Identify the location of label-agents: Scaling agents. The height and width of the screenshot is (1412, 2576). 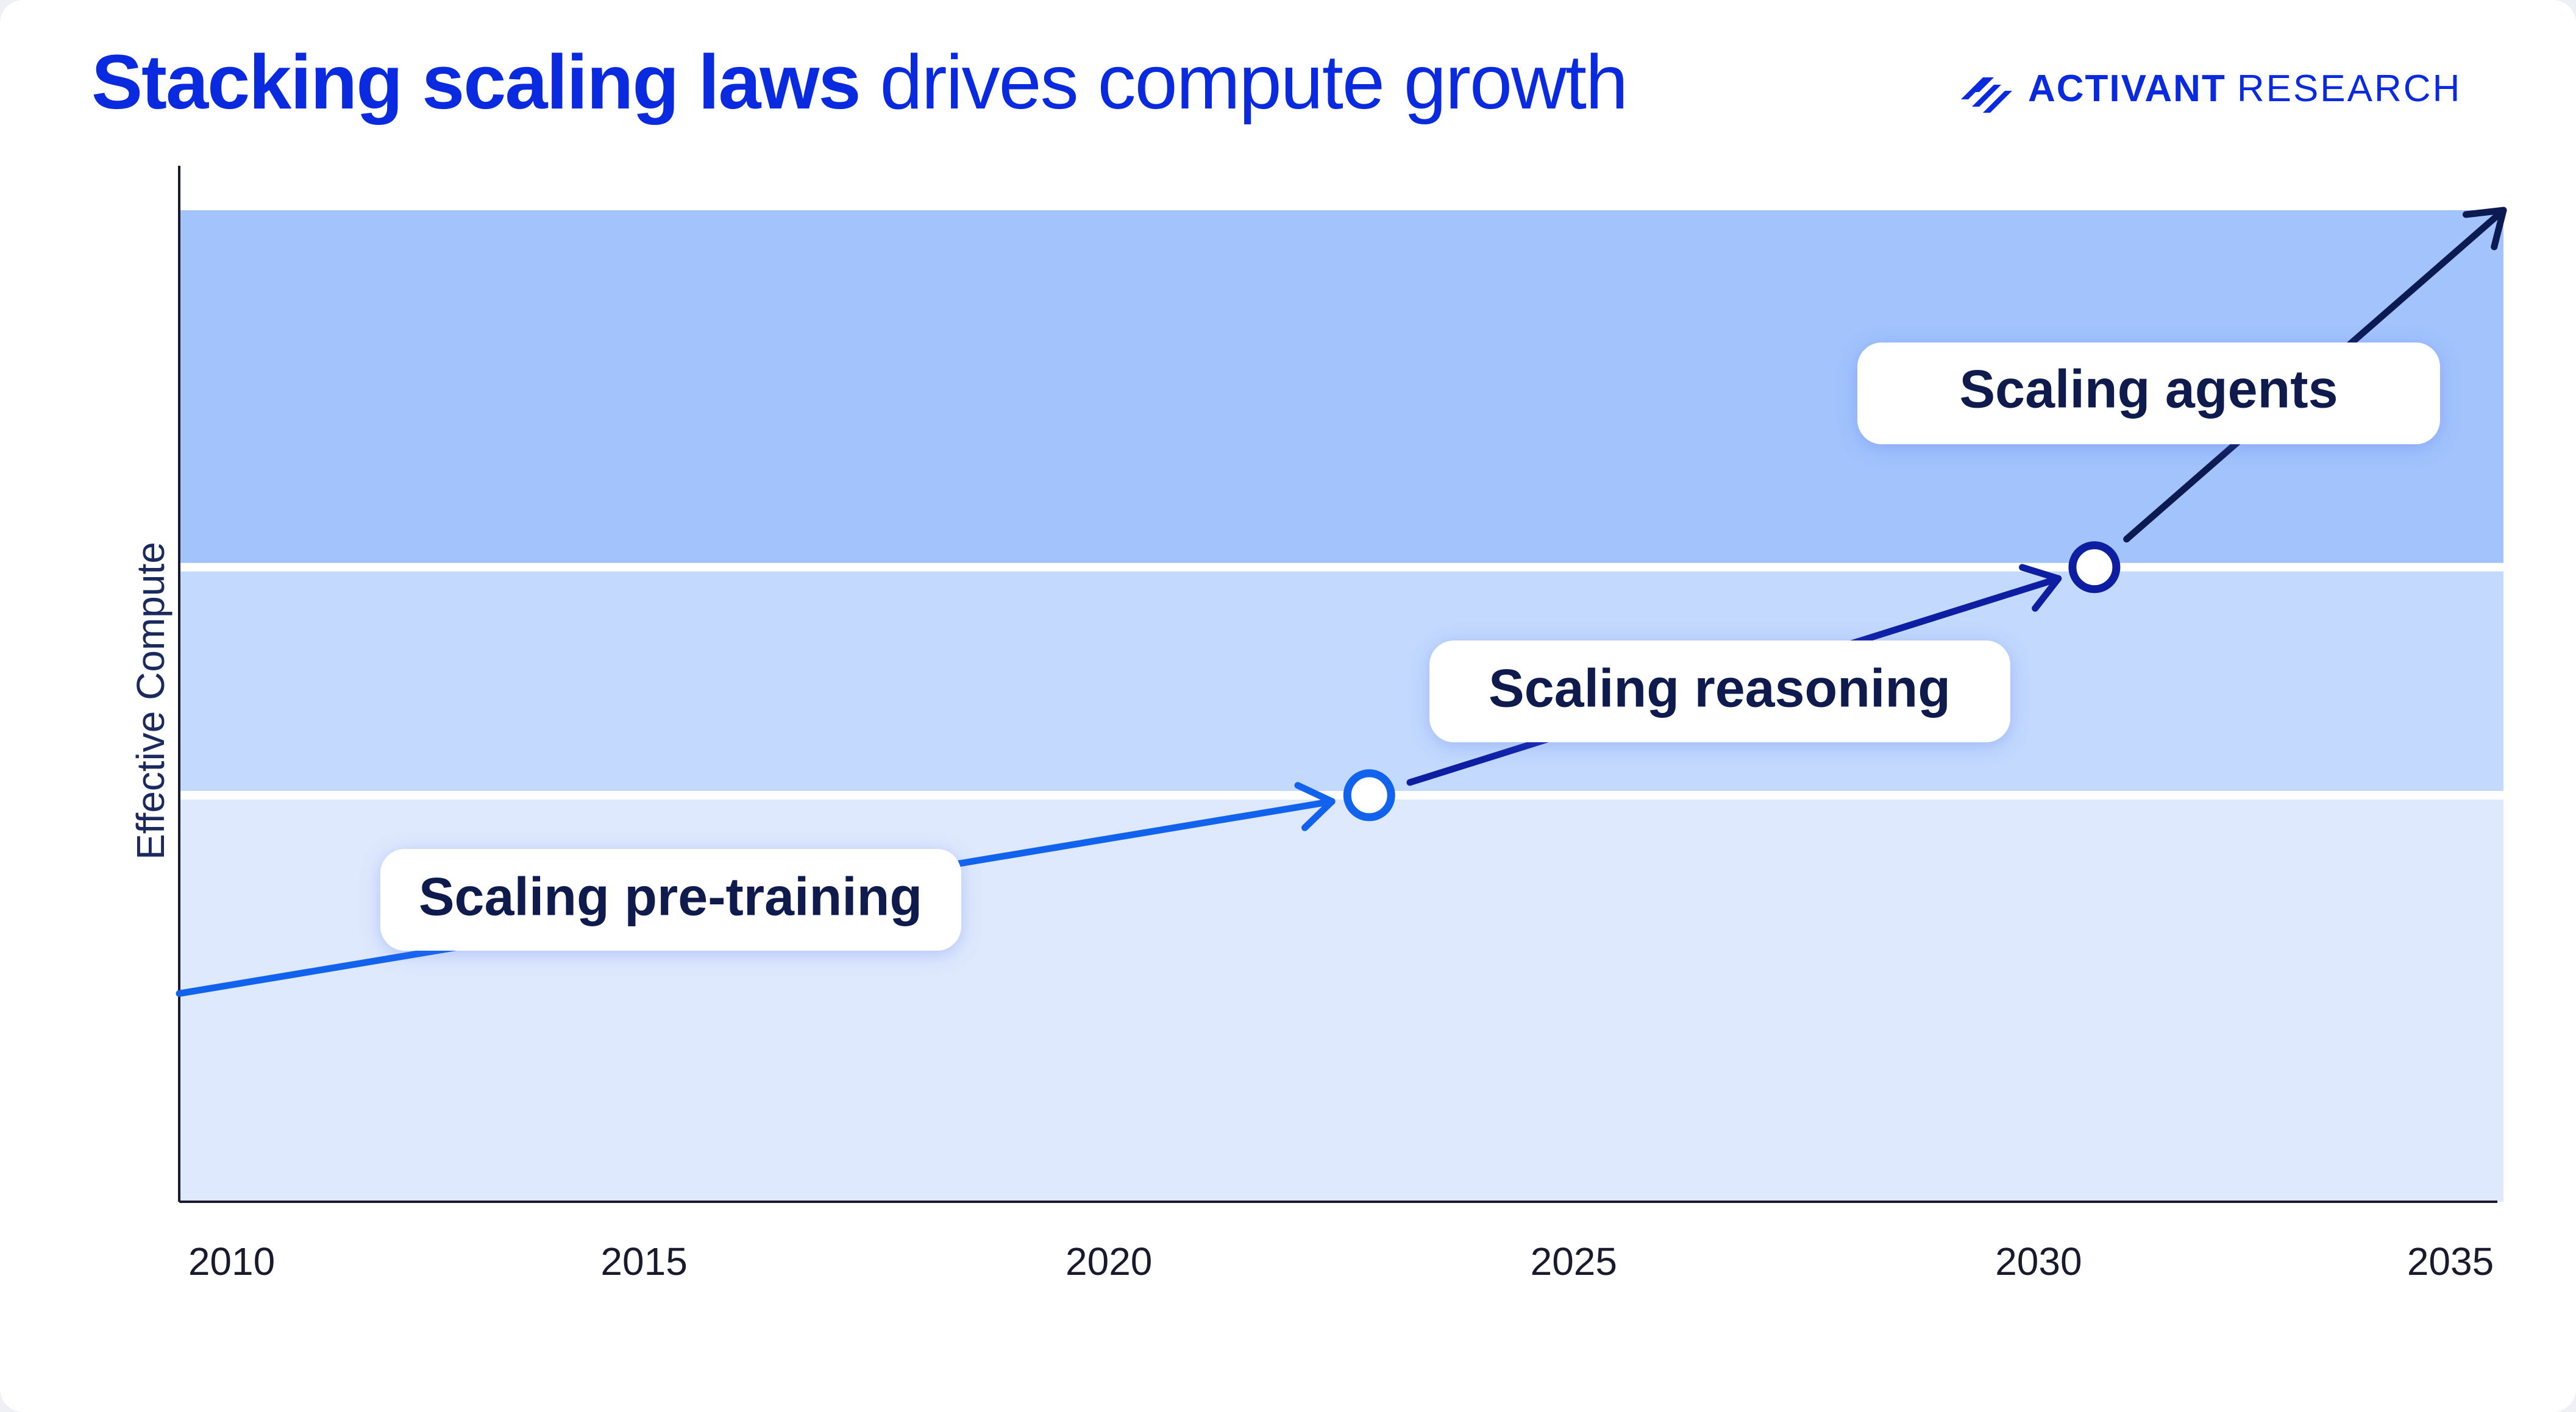
(2148, 393).